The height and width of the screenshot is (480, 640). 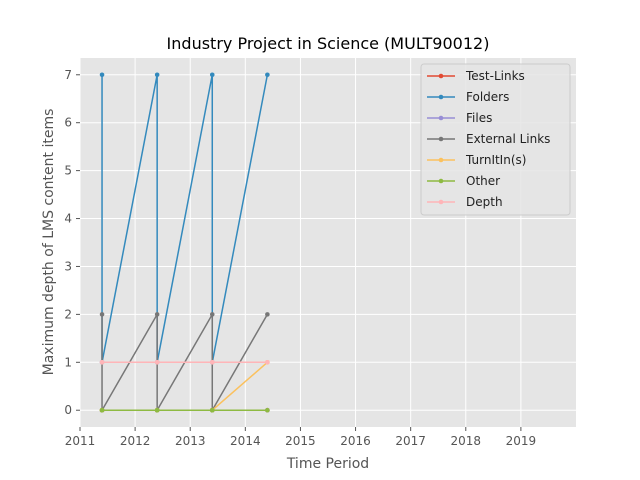 I want to click on legend-label: External Links, so click(x=508, y=139).